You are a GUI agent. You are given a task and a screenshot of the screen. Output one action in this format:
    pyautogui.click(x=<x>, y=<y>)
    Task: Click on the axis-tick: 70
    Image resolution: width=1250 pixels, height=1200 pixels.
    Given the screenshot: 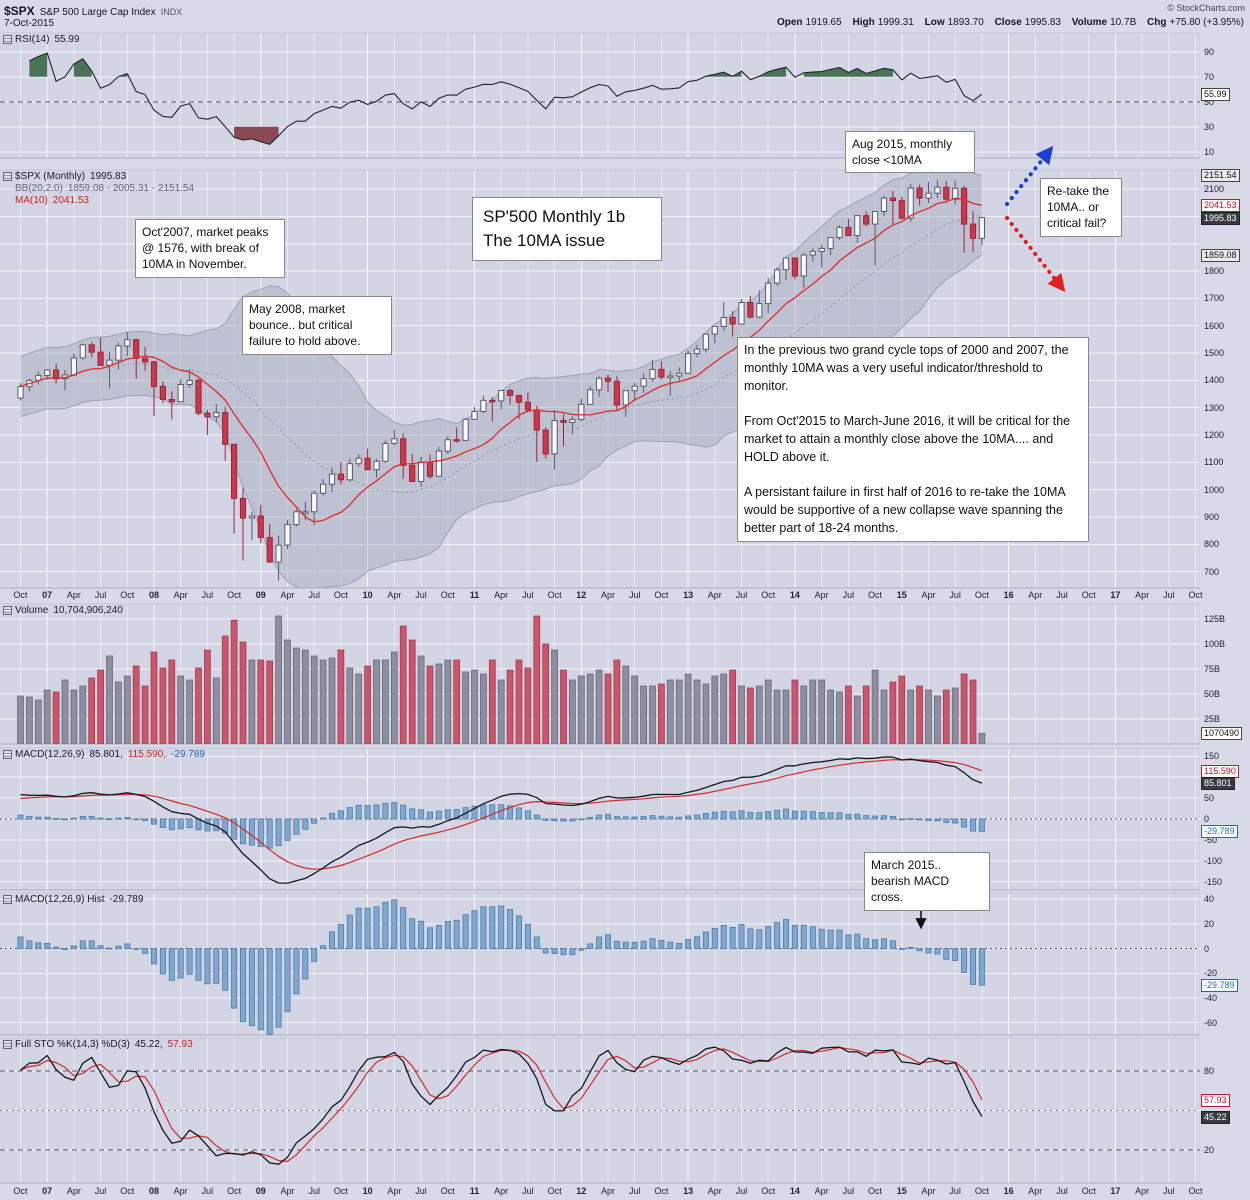 What is the action you would take?
    pyautogui.click(x=1209, y=76)
    